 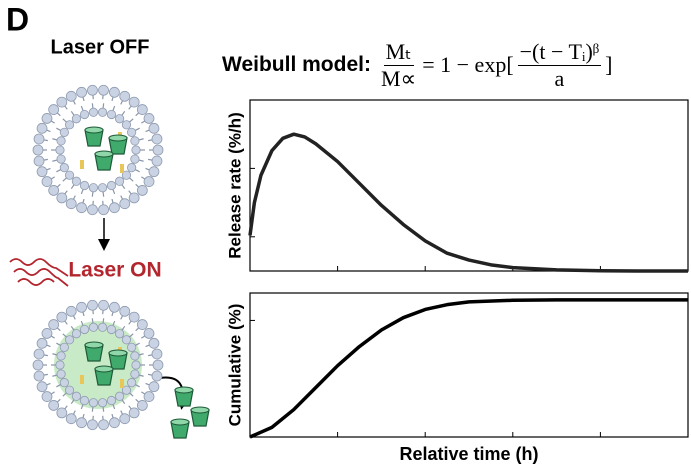 What do you see at coordinates (17, 19) in the screenshot?
I see `panel-label: D` at bounding box center [17, 19].